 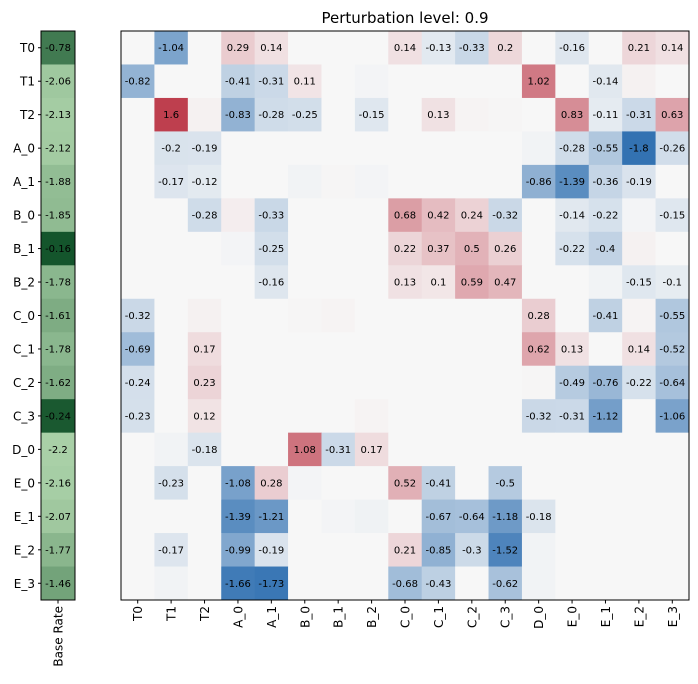 What do you see at coordinates (438, 48) in the screenshot?
I see `heatmap-cell-value: -0.13` at bounding box center [438, 48].